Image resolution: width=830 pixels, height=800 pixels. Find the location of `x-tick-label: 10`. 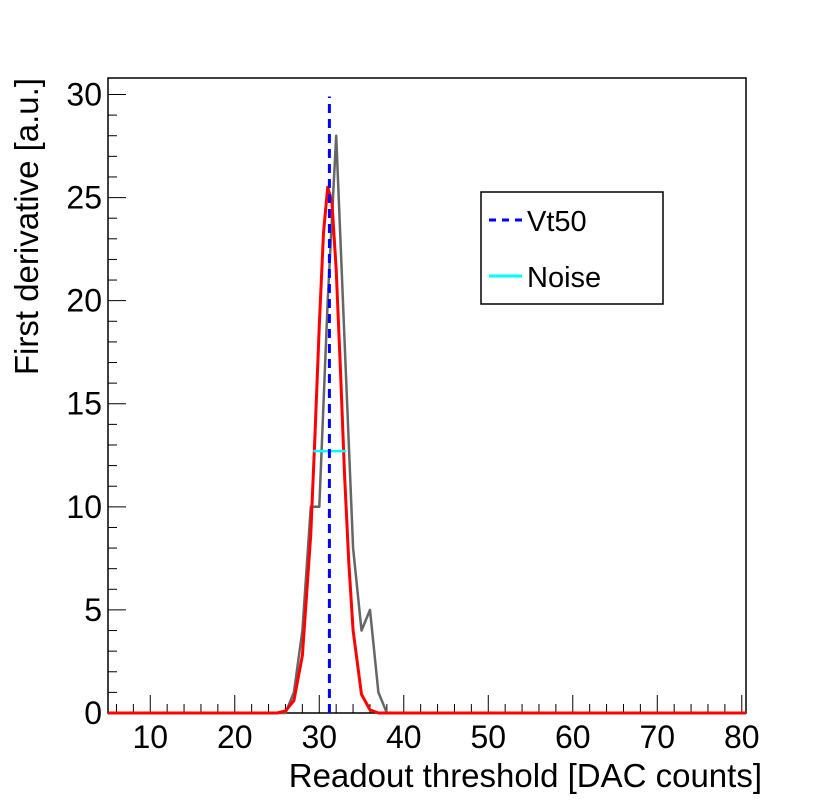

x-tick-label: 10 is located at coordinates (150, 737).